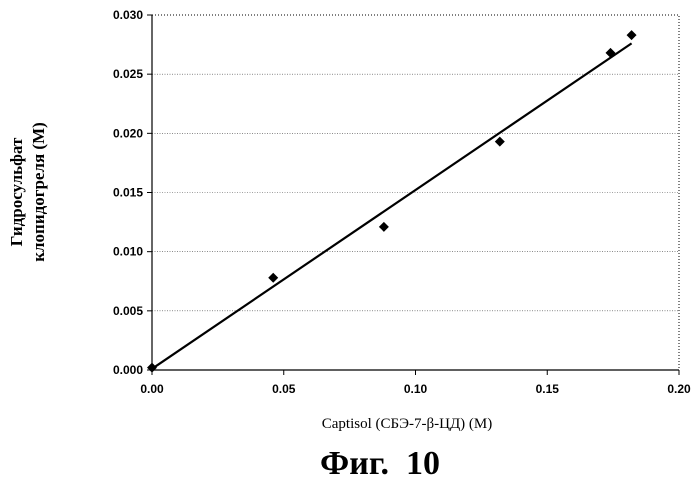 This screenshot has width=700, height=485. I want to click on x-tick-label: 0.00, so click(152, 389).